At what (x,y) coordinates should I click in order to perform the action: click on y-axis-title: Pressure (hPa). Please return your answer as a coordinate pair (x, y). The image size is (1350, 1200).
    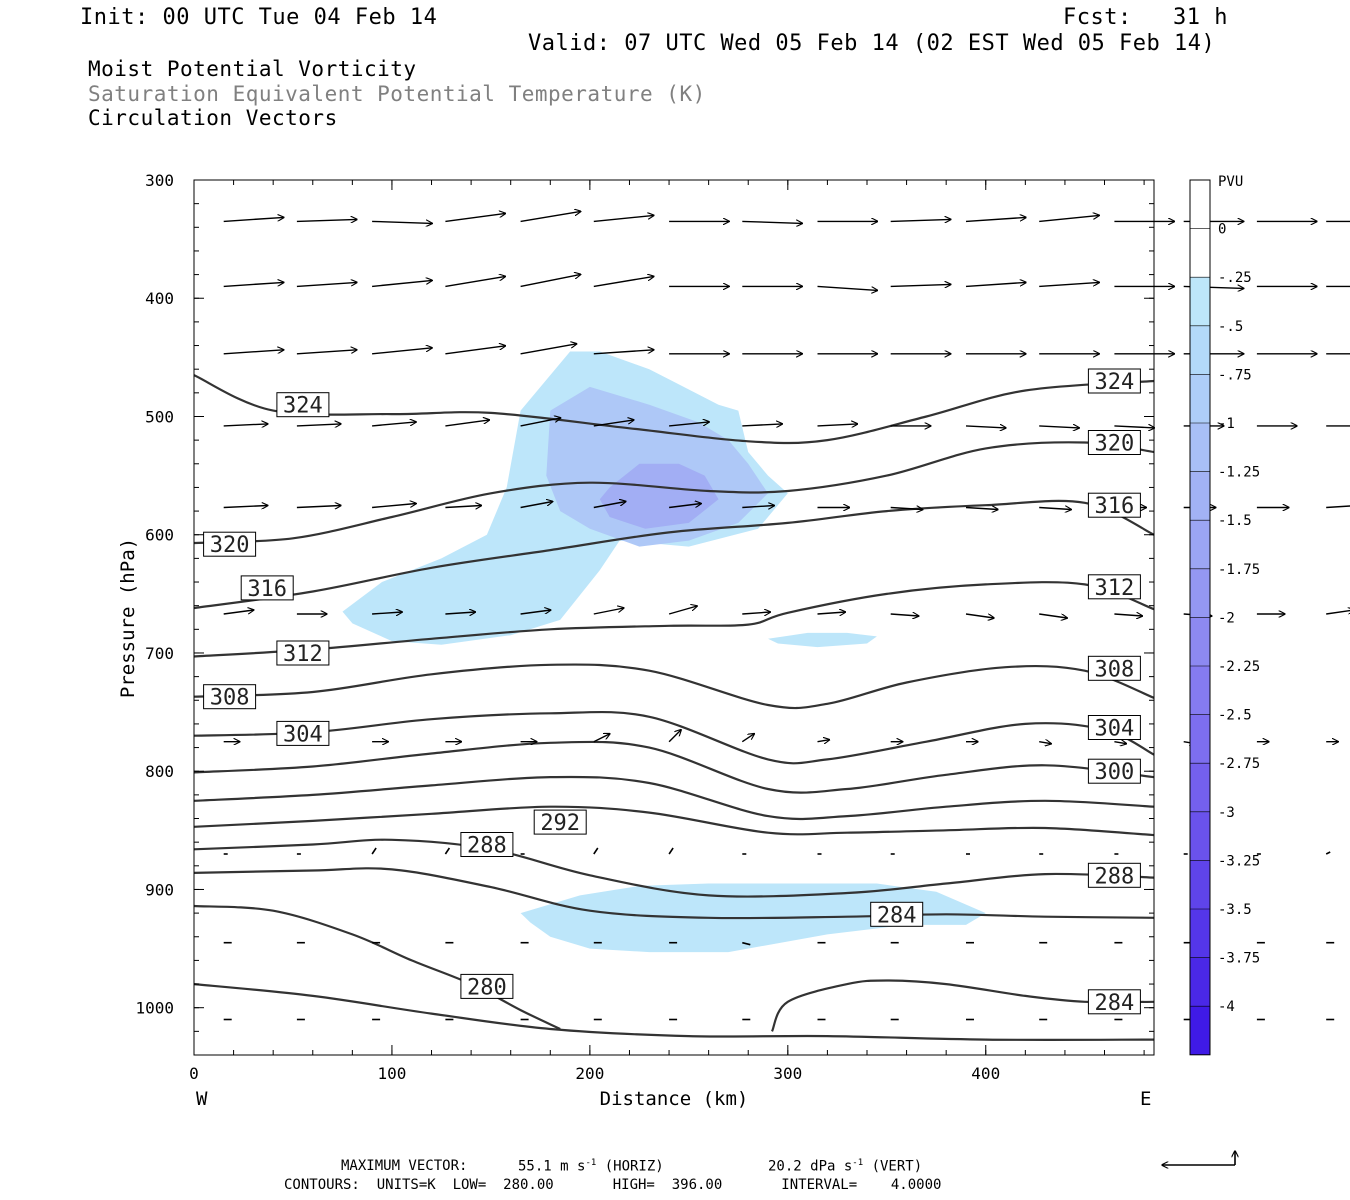
    Looking at the image, I should click on (128, 618).